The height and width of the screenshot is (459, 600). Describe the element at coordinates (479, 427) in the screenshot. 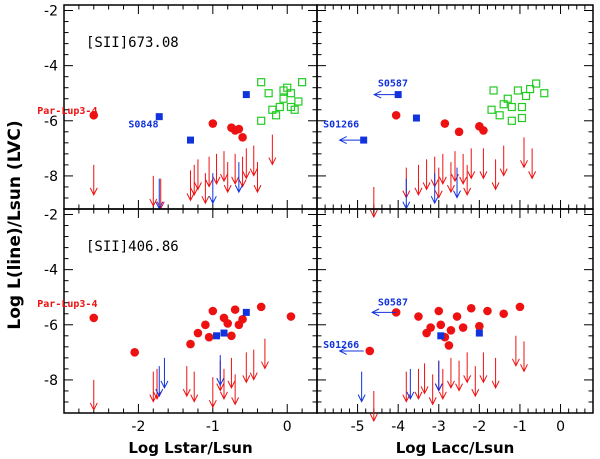

I see `x-tick-label: -2` at that location.